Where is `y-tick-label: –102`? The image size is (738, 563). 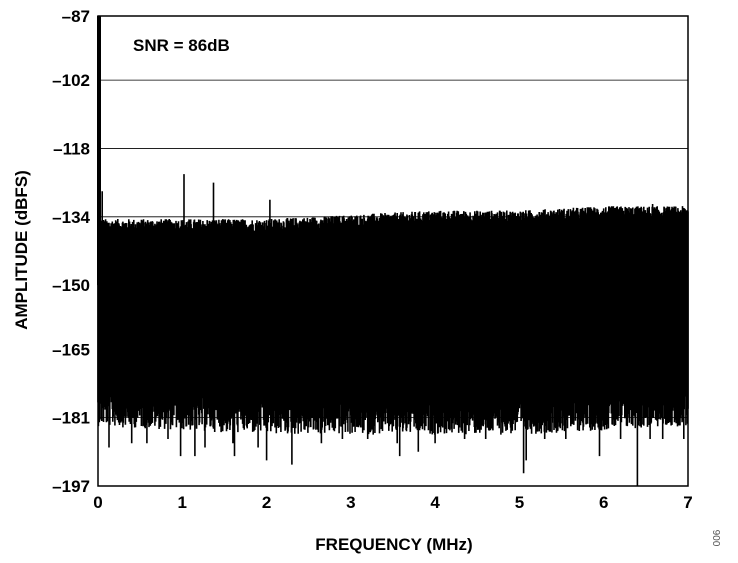 y-tick-label: –102 is located at coordinates (71, 80).